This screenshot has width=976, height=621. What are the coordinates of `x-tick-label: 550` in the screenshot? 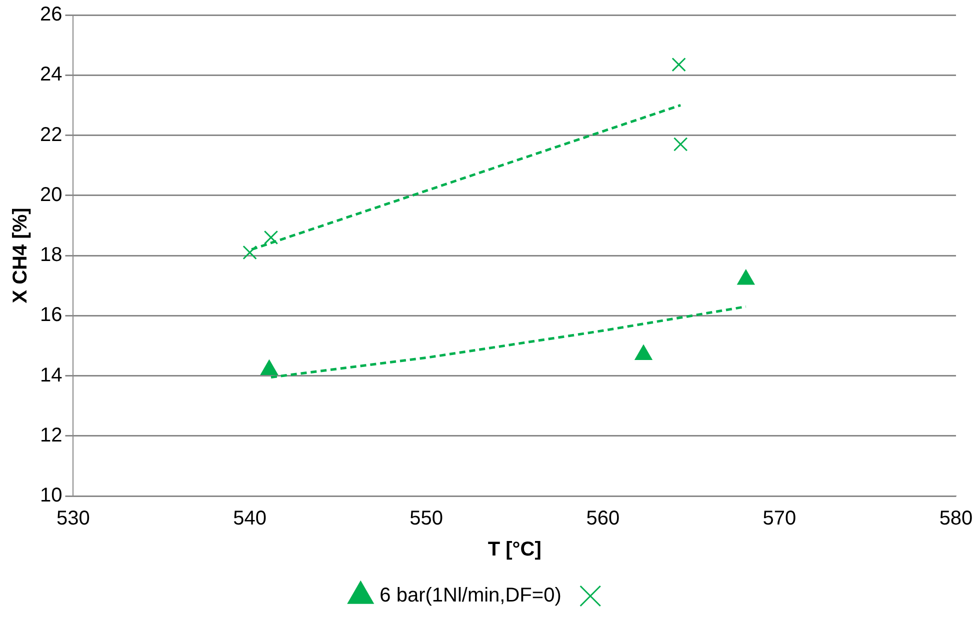 It's located at (427, 519).